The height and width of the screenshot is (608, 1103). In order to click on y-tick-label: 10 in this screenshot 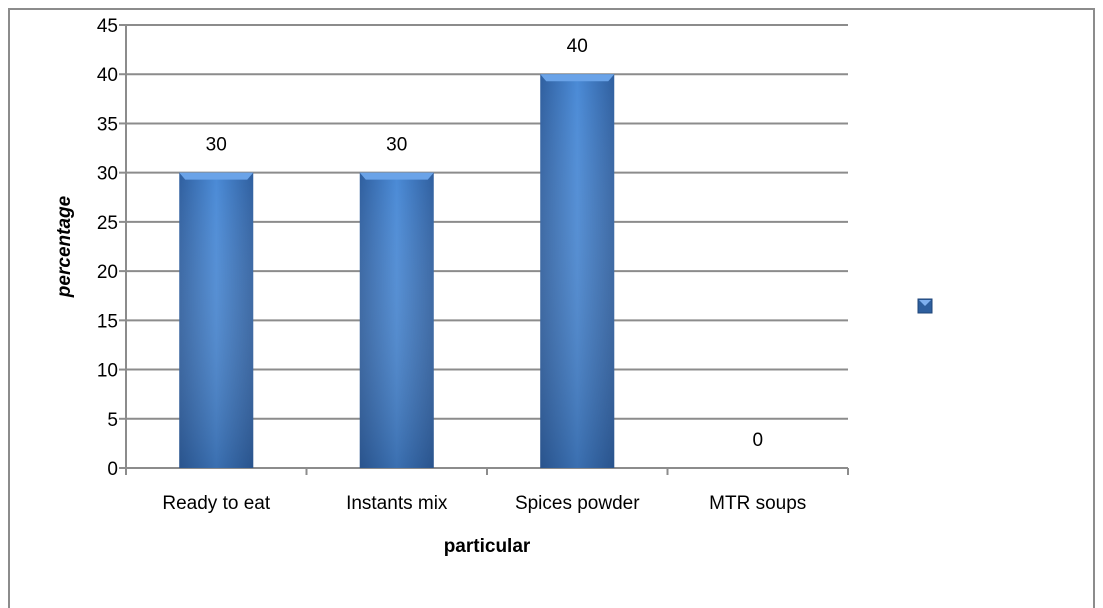, I will do `click(107, 371)`.